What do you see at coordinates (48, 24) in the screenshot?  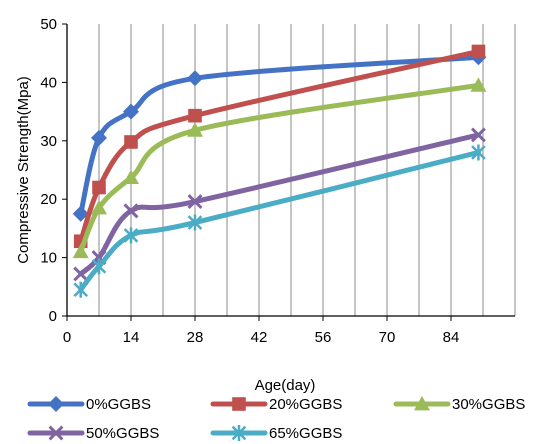 I see `y-tick-label: 50` at bounding box center [48, 24].